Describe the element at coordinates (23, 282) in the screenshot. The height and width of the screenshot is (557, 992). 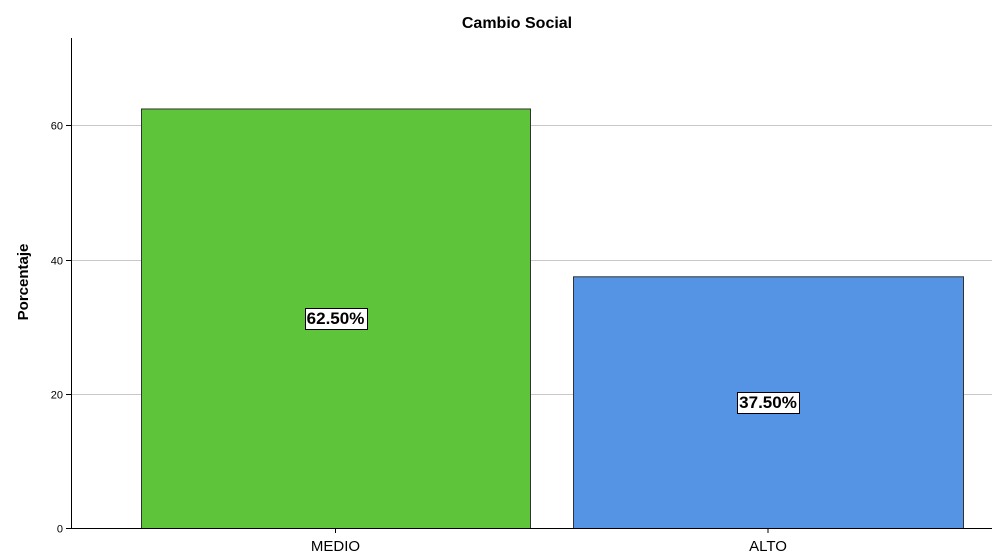
I see `y-axis-label: Porcentaje` at that location.